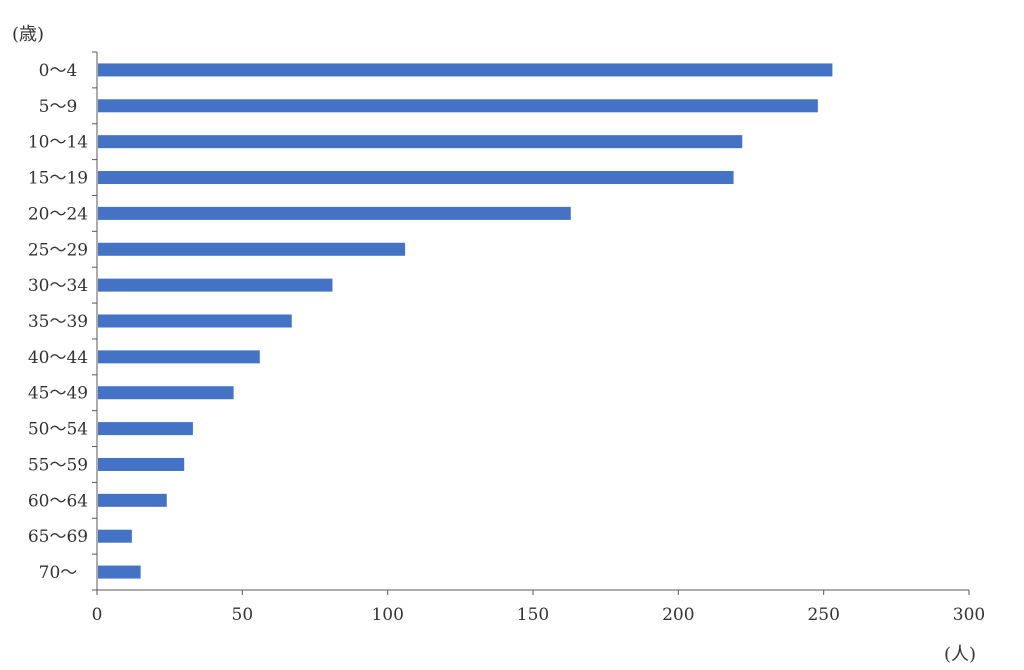 The image size is (1024, 670). I want to click on y-category-label: 35～39, so click(58, 322).